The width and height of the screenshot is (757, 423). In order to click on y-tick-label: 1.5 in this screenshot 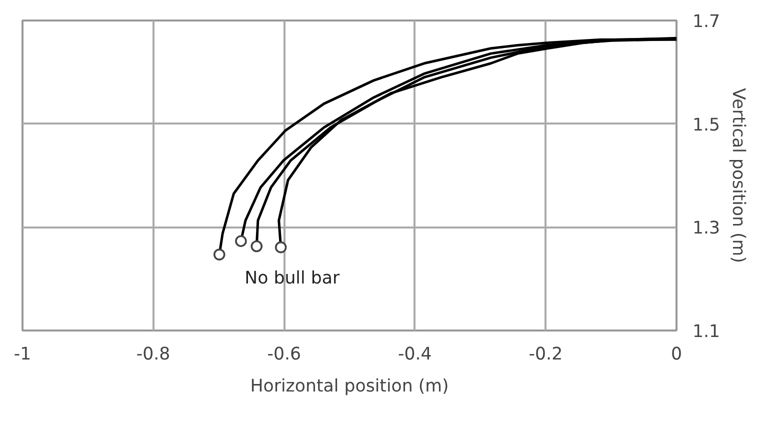, I will do `click(706, 125)`.